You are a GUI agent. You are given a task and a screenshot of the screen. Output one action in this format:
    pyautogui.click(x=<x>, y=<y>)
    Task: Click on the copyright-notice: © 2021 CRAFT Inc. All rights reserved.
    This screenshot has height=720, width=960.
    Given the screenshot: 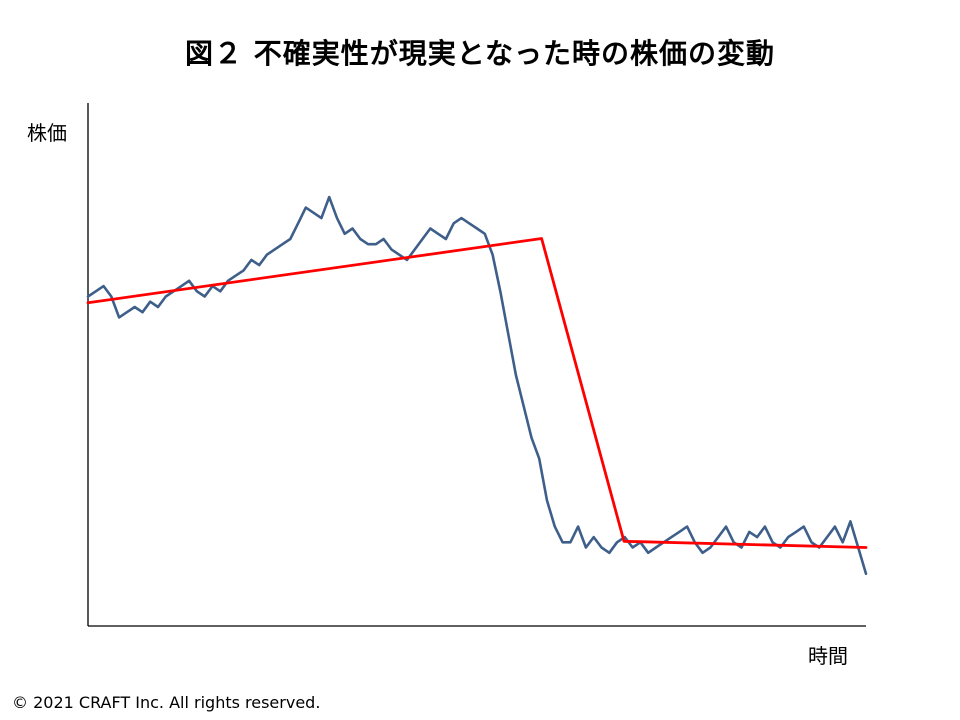 What is the action you would take?
    pyautogui.click(x=166, y=702)
    